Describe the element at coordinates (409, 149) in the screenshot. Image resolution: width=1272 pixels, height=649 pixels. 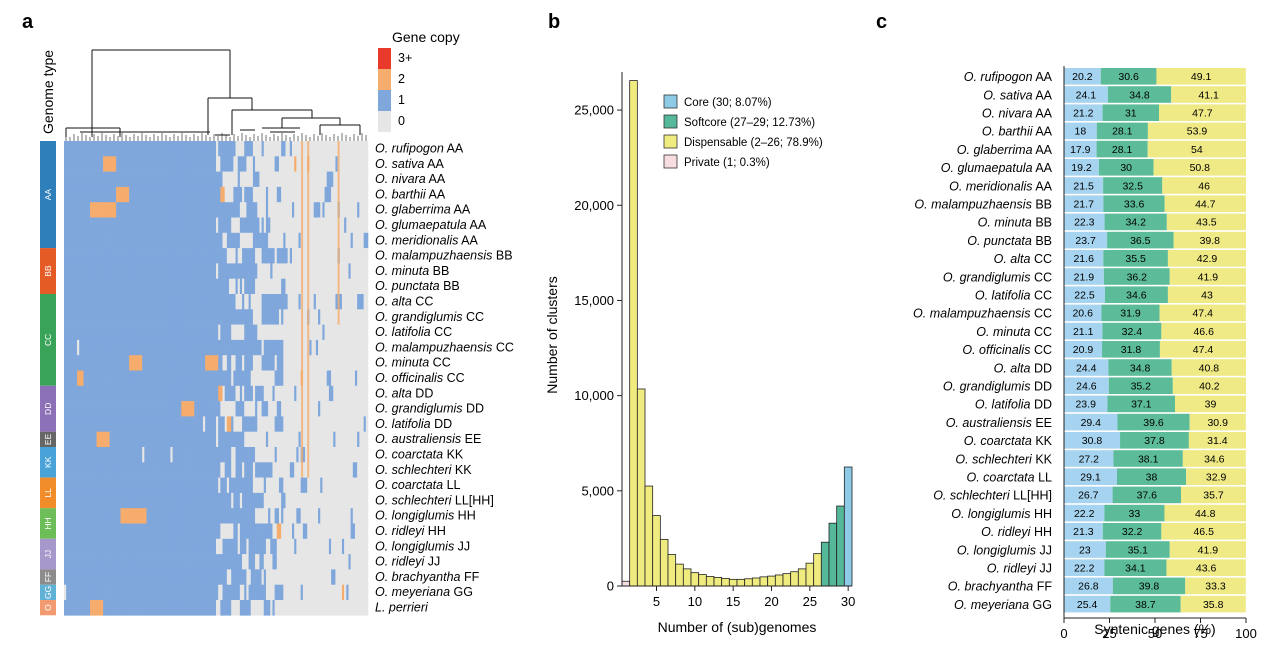
I see `heatmap-row-label-species: O. rufipogon` at that location.